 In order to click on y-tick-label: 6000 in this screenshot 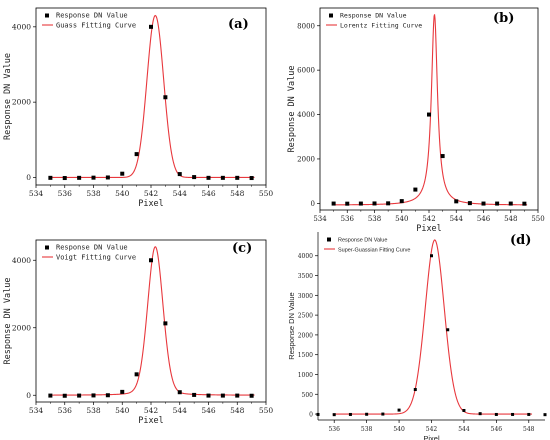, I will do `click(306, 71)`.